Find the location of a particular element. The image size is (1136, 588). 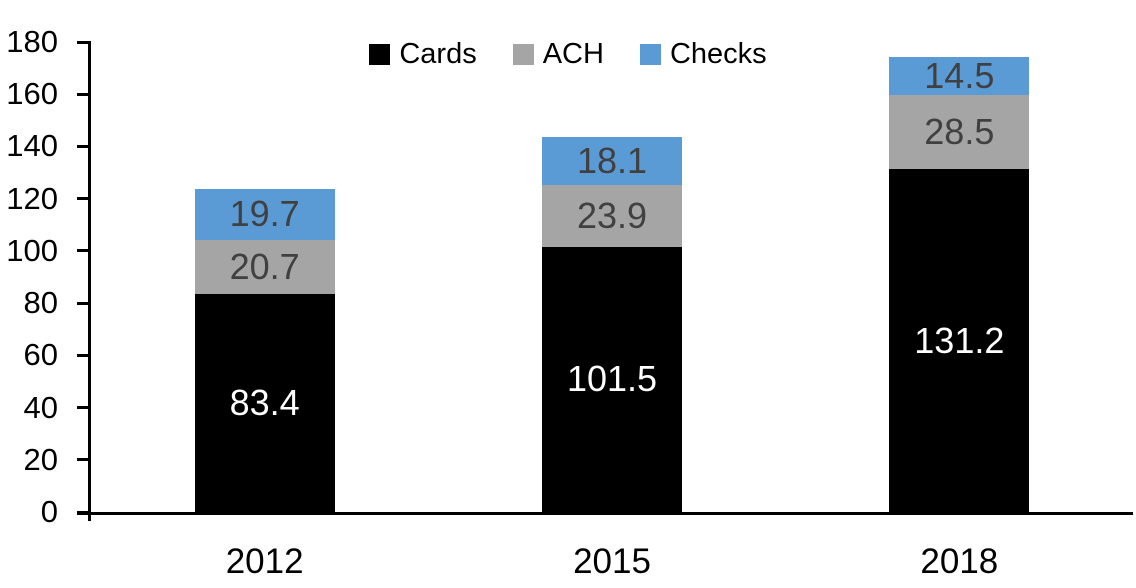

legend-label: Cards is located at coordinates (438, 54).